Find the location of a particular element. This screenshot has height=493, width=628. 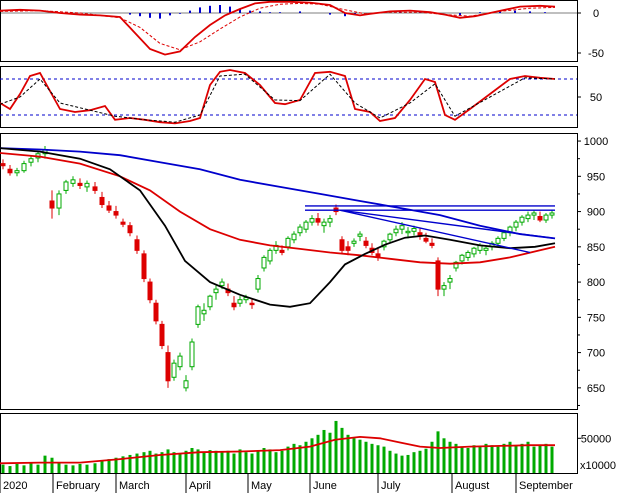

x-tick-label: April is located at coordinates (200, 486).